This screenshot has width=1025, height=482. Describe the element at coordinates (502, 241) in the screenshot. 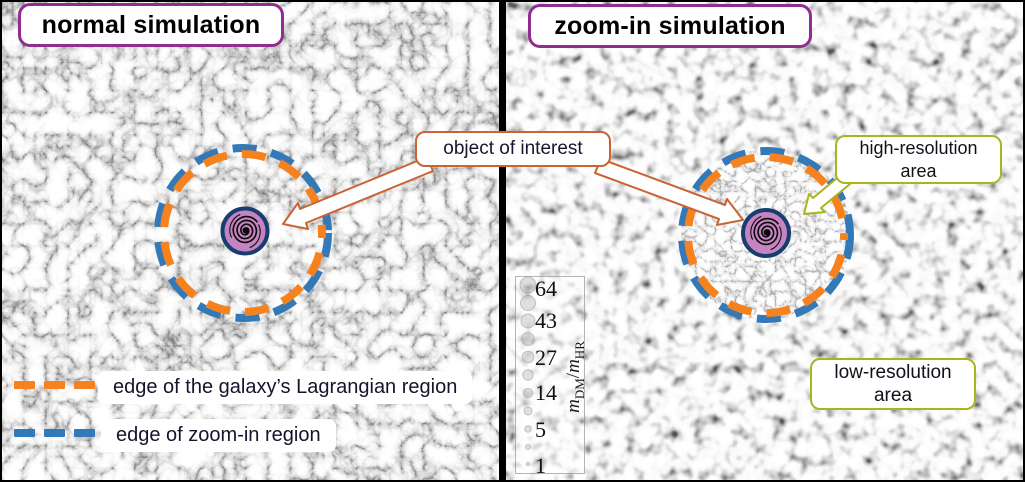

I see `panel-divider` at that location.